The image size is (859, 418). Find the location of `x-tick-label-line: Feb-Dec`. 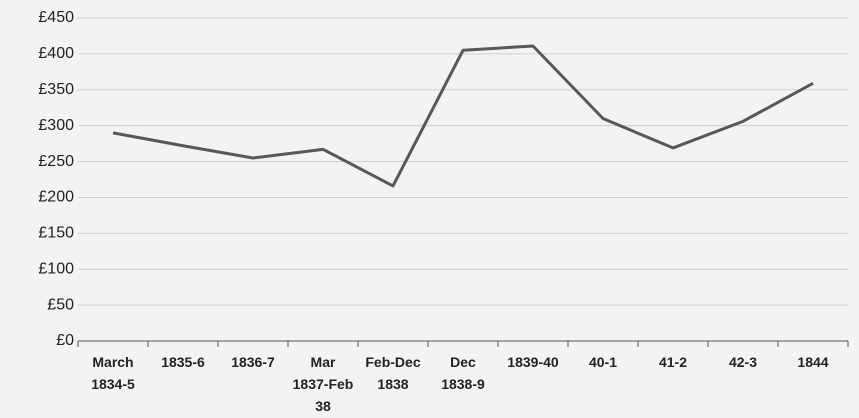

x-tick-label-line: Feb-Dec is located at coordinates (392, 362).